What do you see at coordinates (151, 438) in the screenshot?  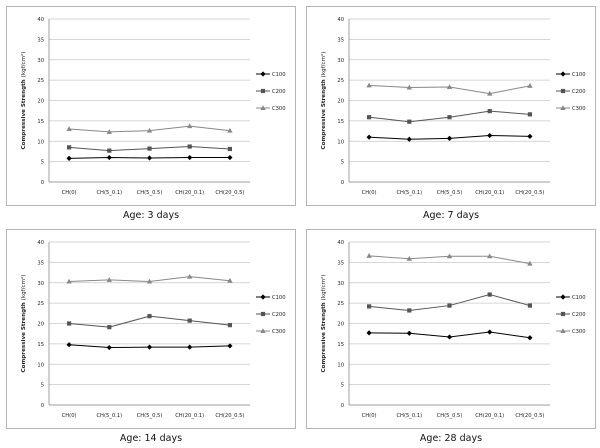 I see `chart-caption: Age: 14 days` at bounding box center [151, 438].